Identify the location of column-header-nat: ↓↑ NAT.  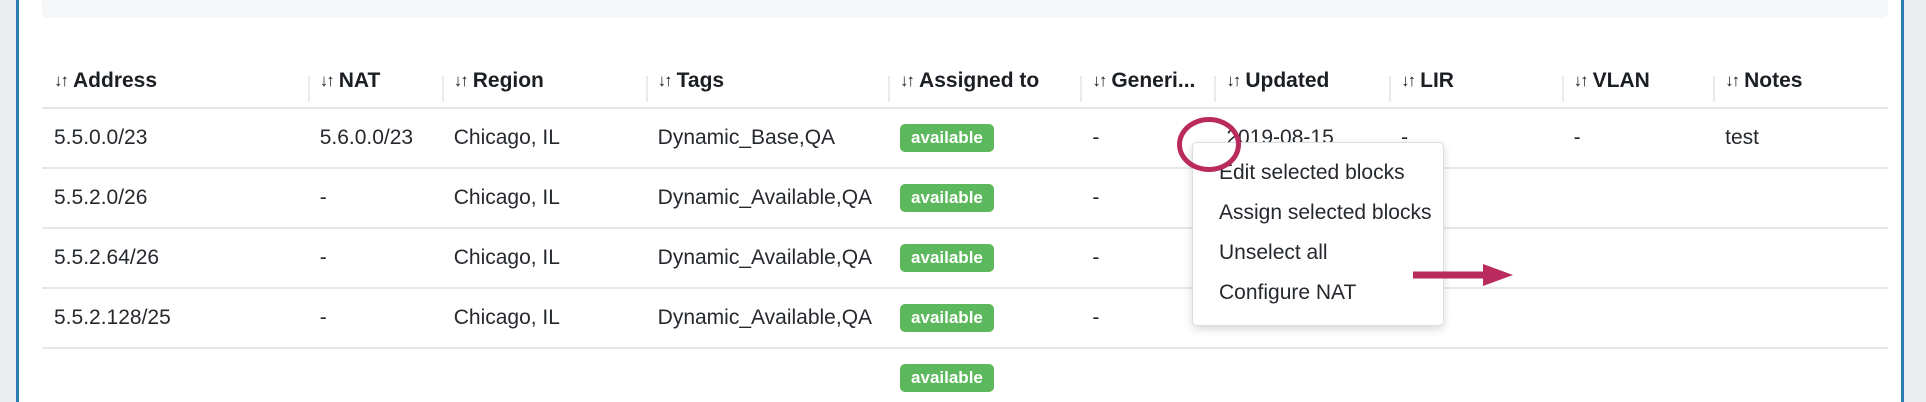
(374, 84).